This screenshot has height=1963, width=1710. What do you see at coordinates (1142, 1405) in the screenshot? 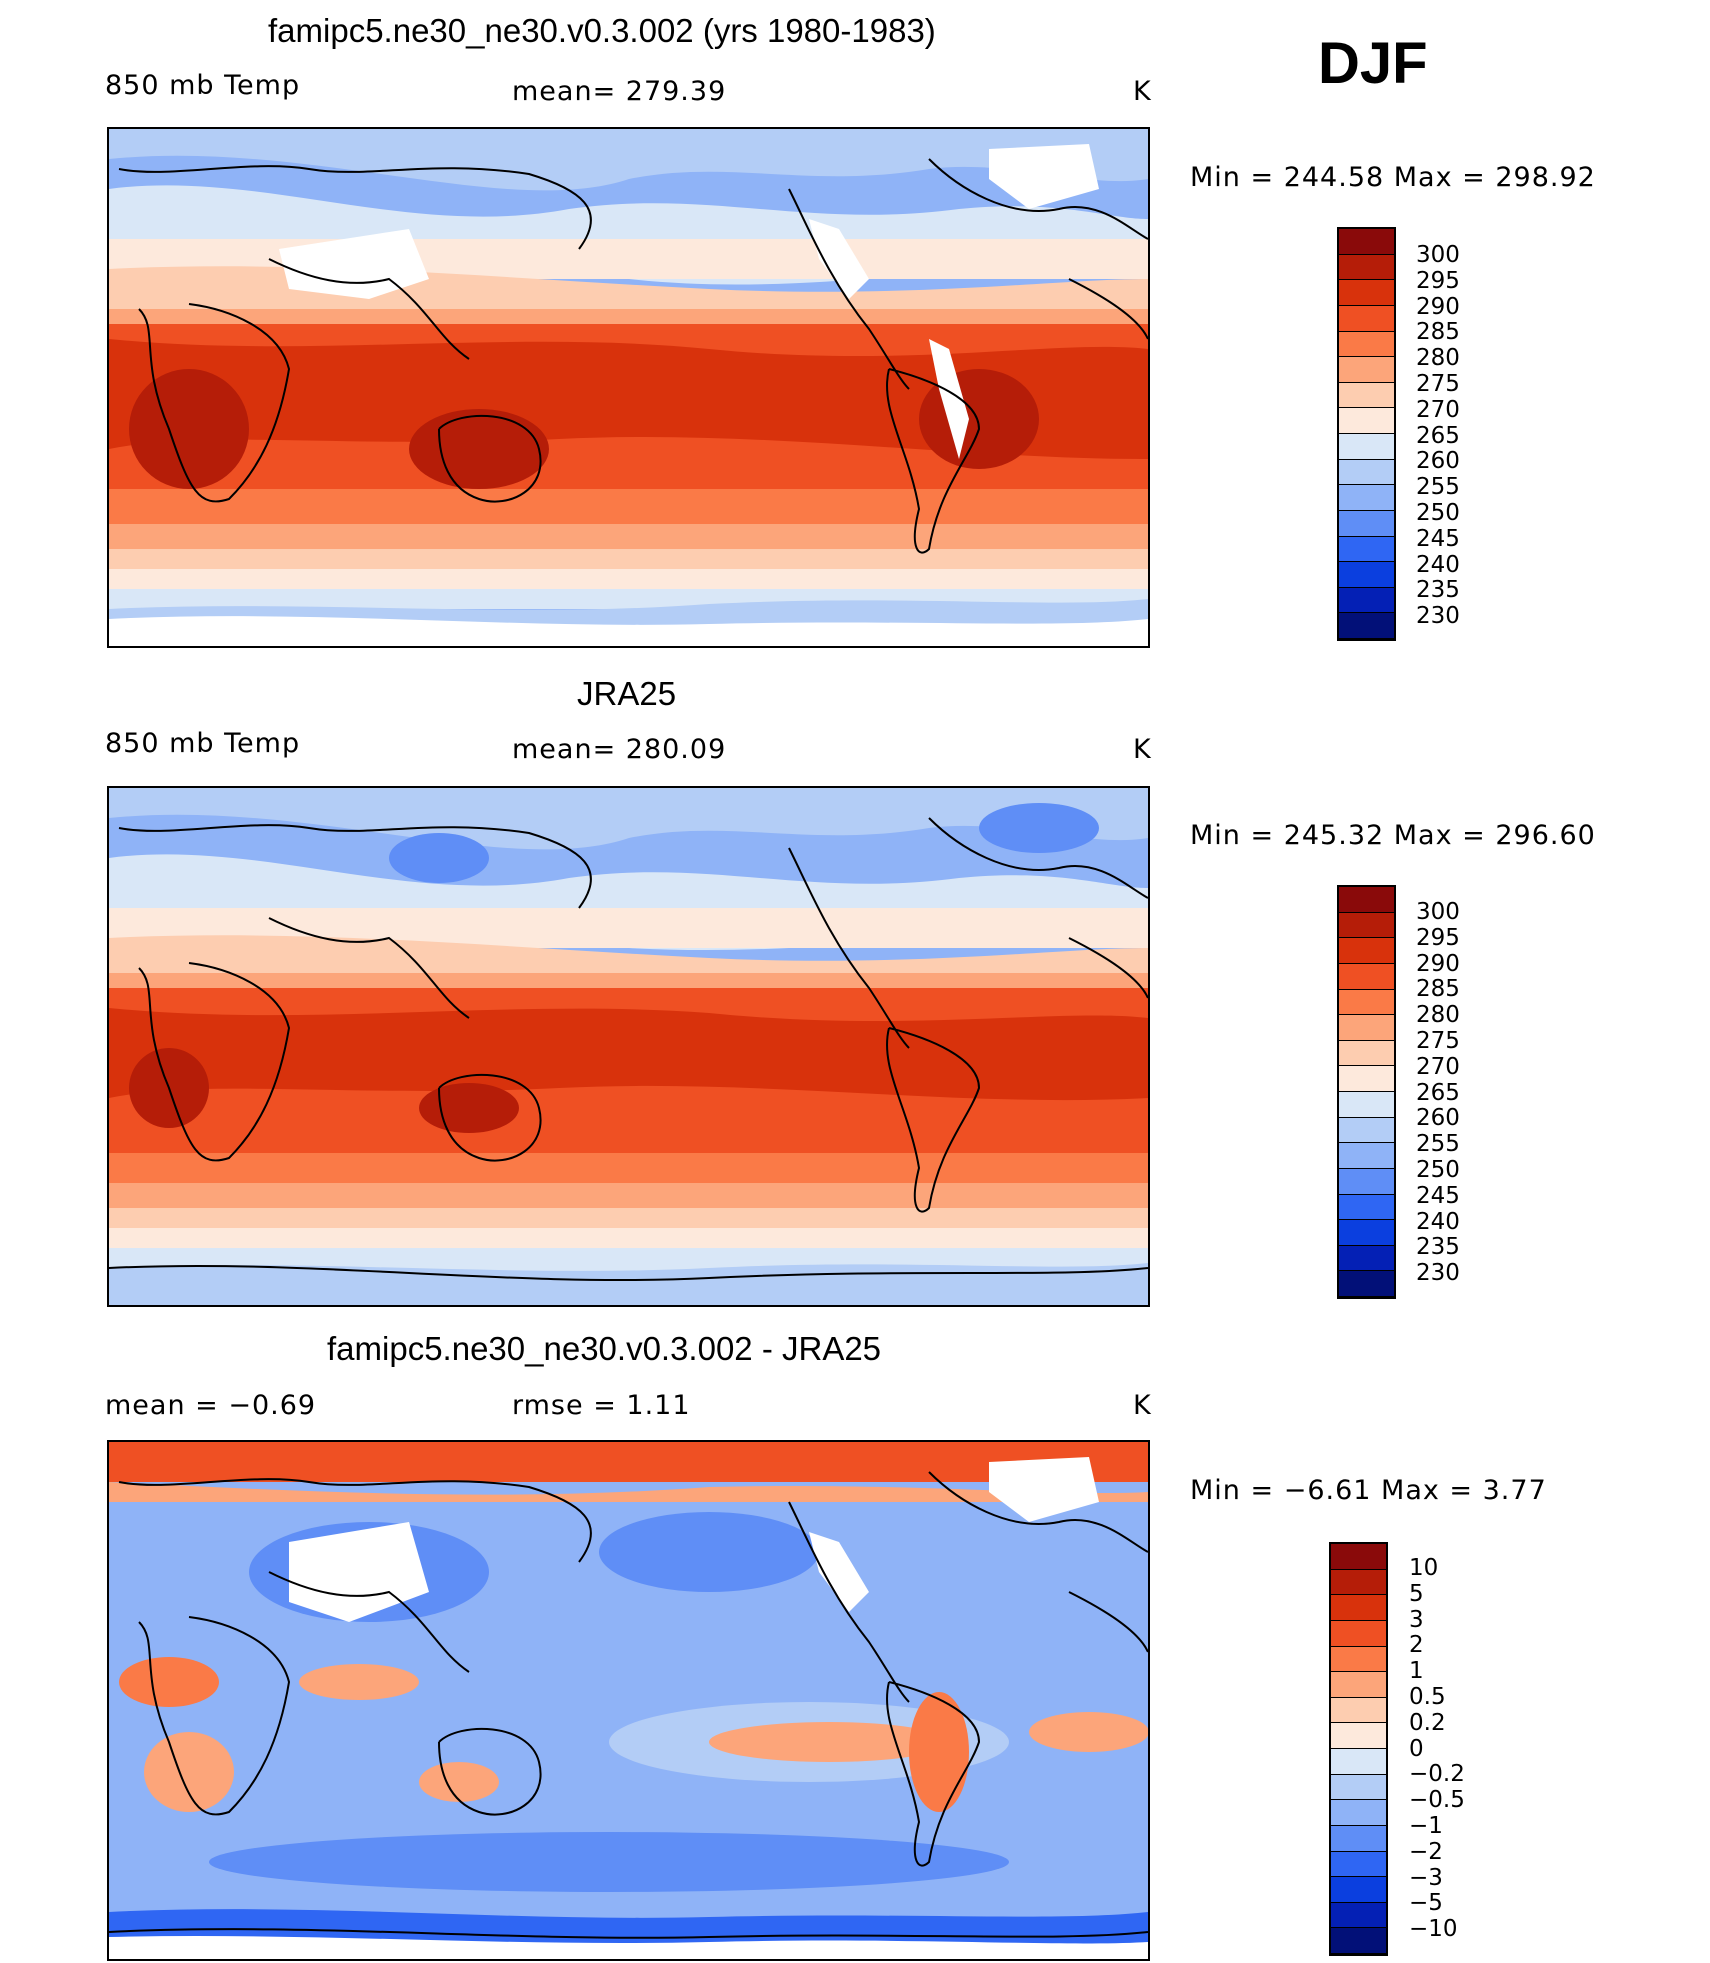
I see `panel-3-units-label: K` at bounding box center [1142, 1405].